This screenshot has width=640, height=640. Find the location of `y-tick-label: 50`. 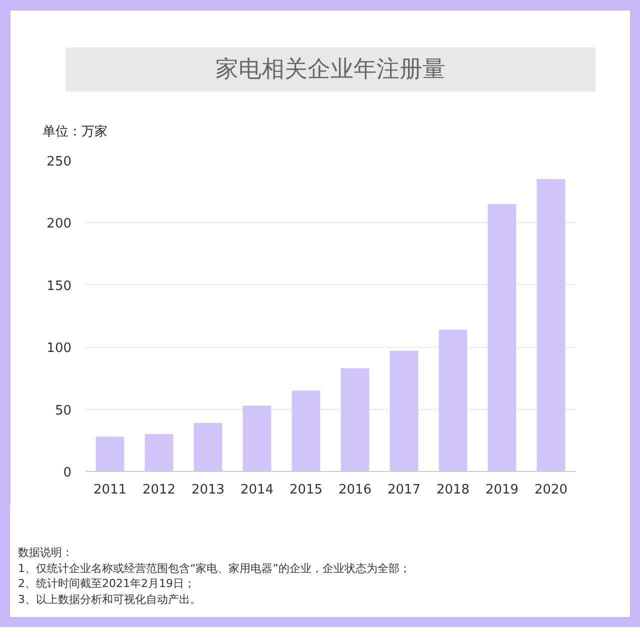

y-tick-label: 50 is located at coordinates (63, 410).